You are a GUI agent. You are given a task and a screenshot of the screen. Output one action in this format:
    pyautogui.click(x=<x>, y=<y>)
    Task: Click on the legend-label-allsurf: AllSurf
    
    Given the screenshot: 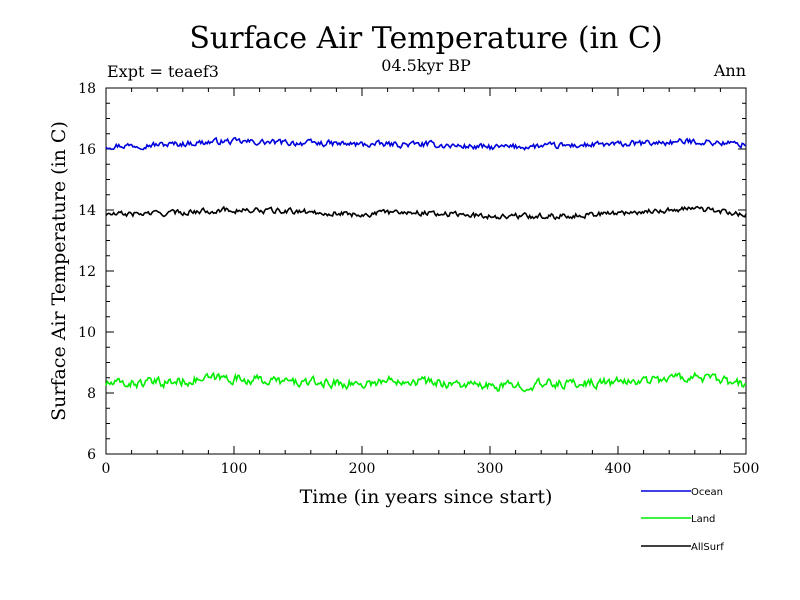 What is the action you would take?
    pyautogui.click(x=707, y=547)
    